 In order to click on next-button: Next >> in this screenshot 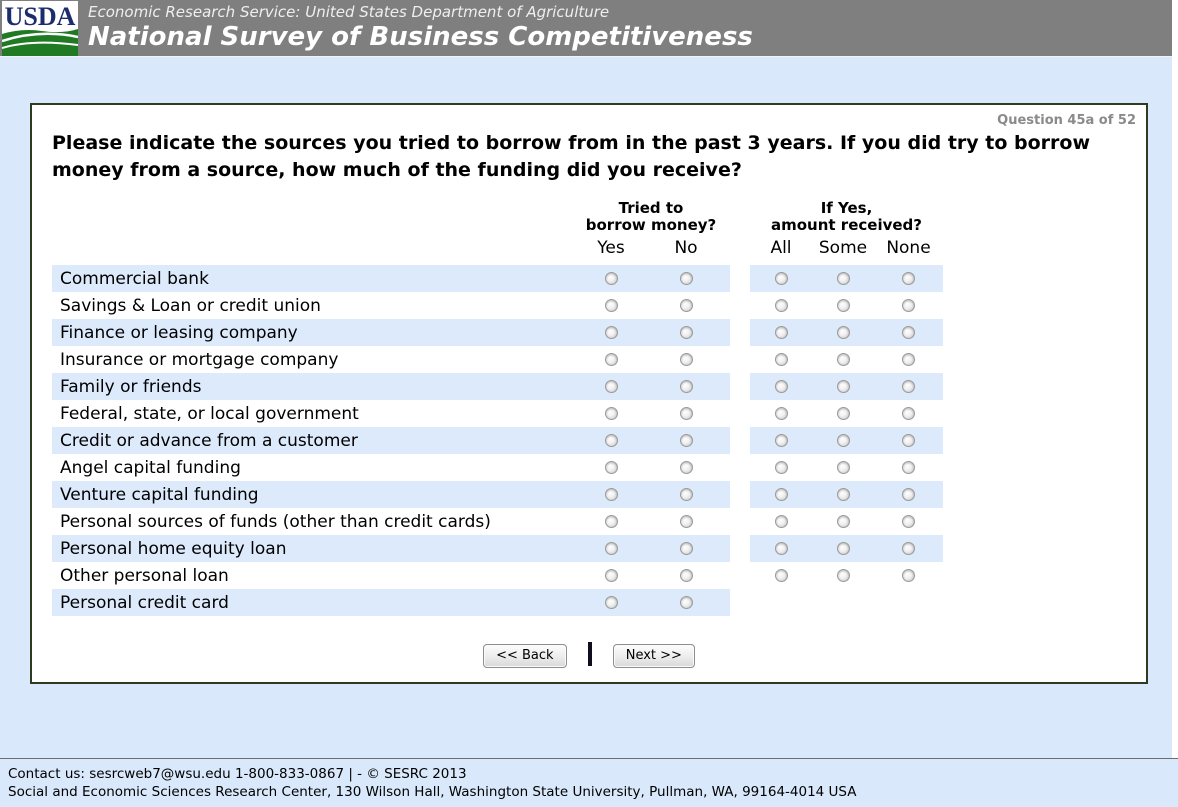, I will do `click(653, 655)`.